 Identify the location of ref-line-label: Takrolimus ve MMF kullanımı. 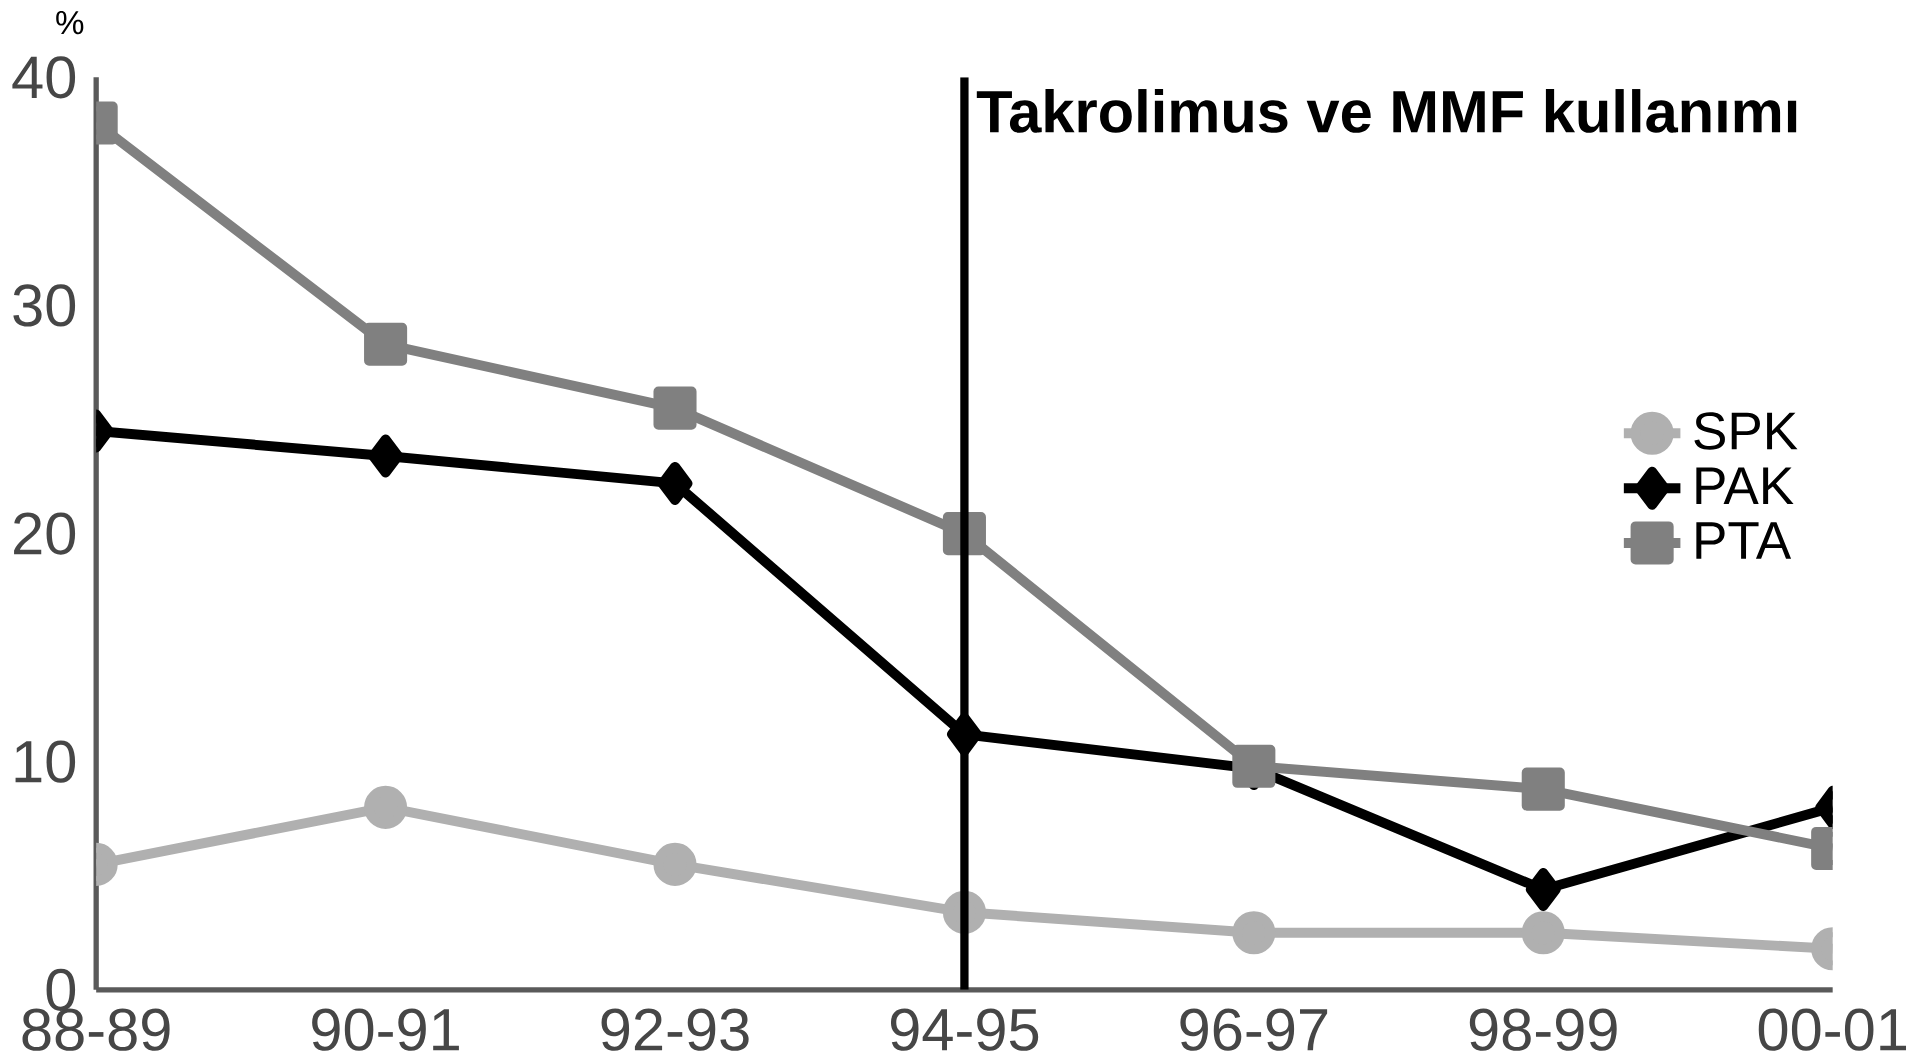
(1386, 111).